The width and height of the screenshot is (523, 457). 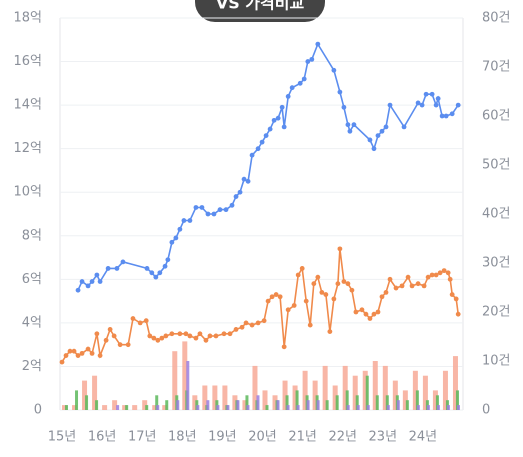 What do you see at coordinates (38, 410) in the screenshot?
I see `y-tick-label: 0` at bounding box center [38, 410].